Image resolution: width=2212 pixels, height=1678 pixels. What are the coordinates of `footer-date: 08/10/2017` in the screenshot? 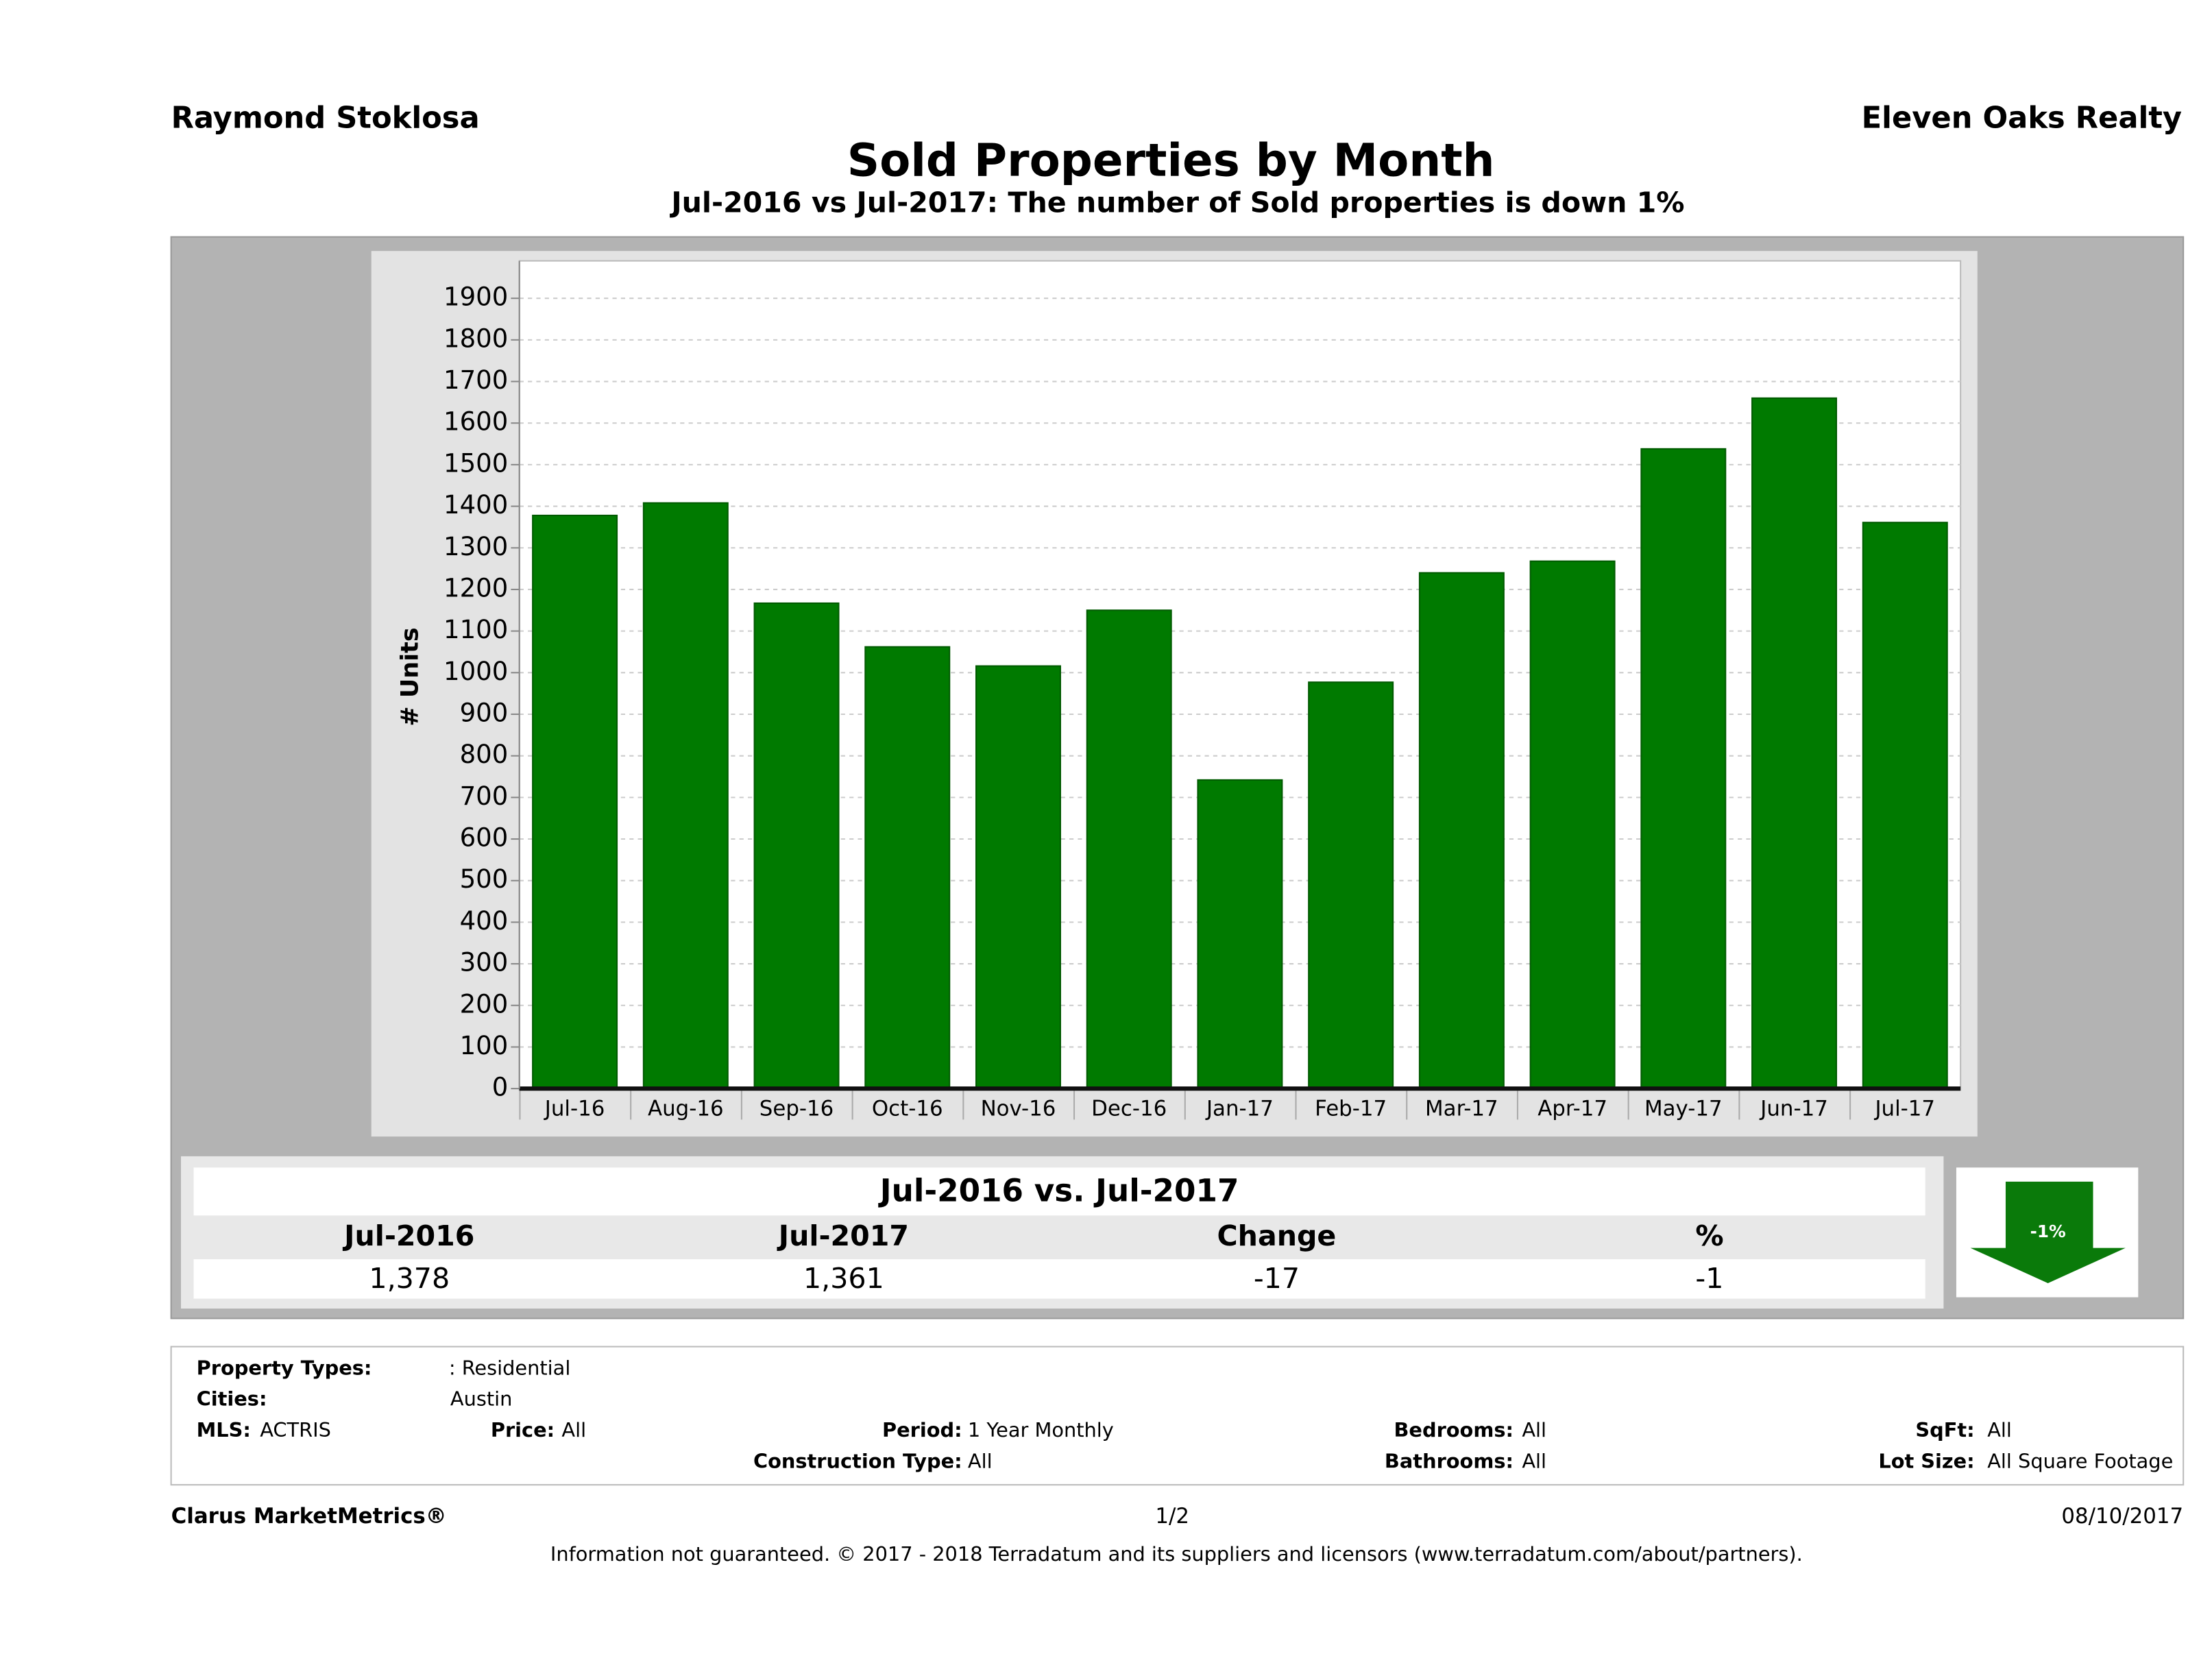 It's located at (2122, 1516).